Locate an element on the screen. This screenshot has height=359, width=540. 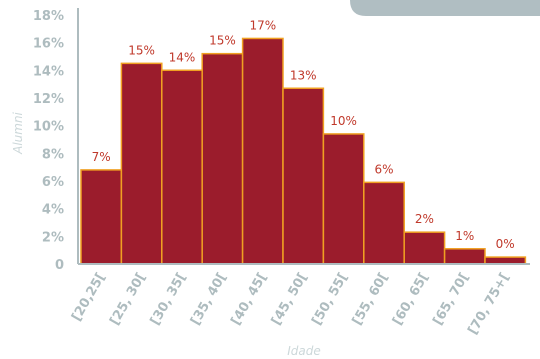
y-tick-label: 0 is located at coordinates (59, 265).